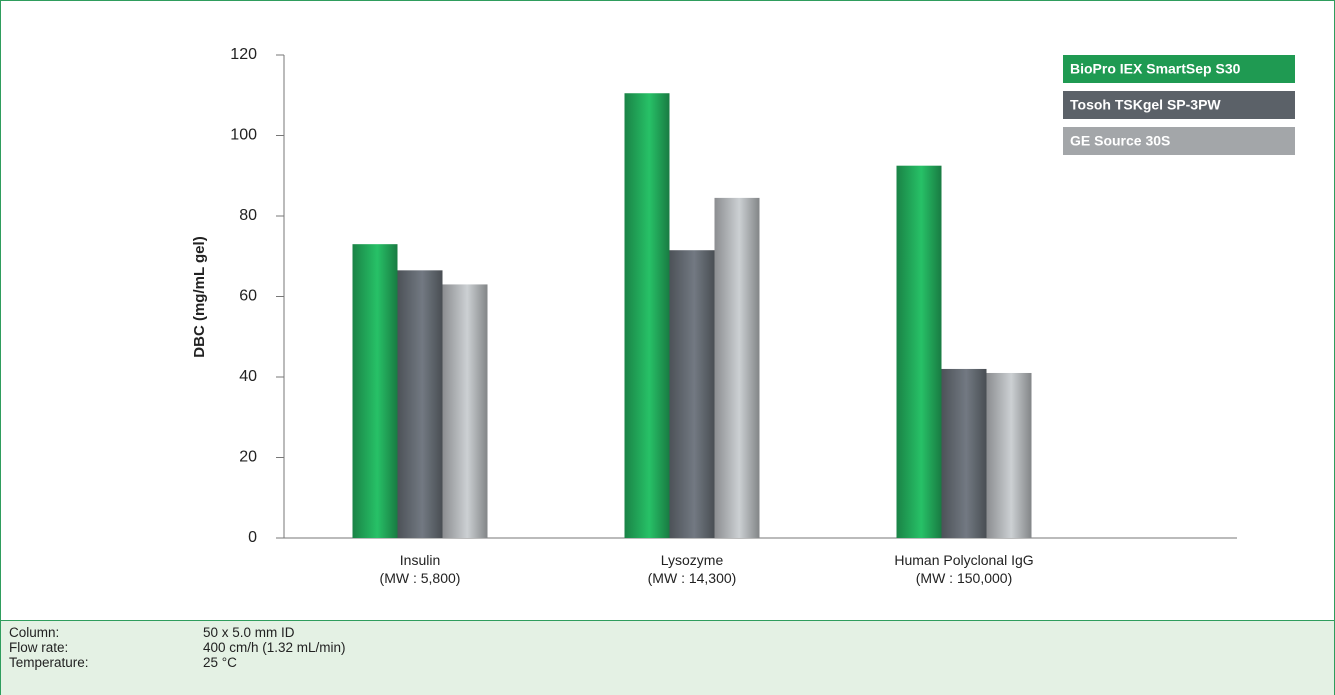 This screenshot has height=695, width=1335. What do you see at coordinates (249, 632) in the screenshot?
I see `footer-value: 50 x 5.0 mm ID` at bounding box center [249, 632].